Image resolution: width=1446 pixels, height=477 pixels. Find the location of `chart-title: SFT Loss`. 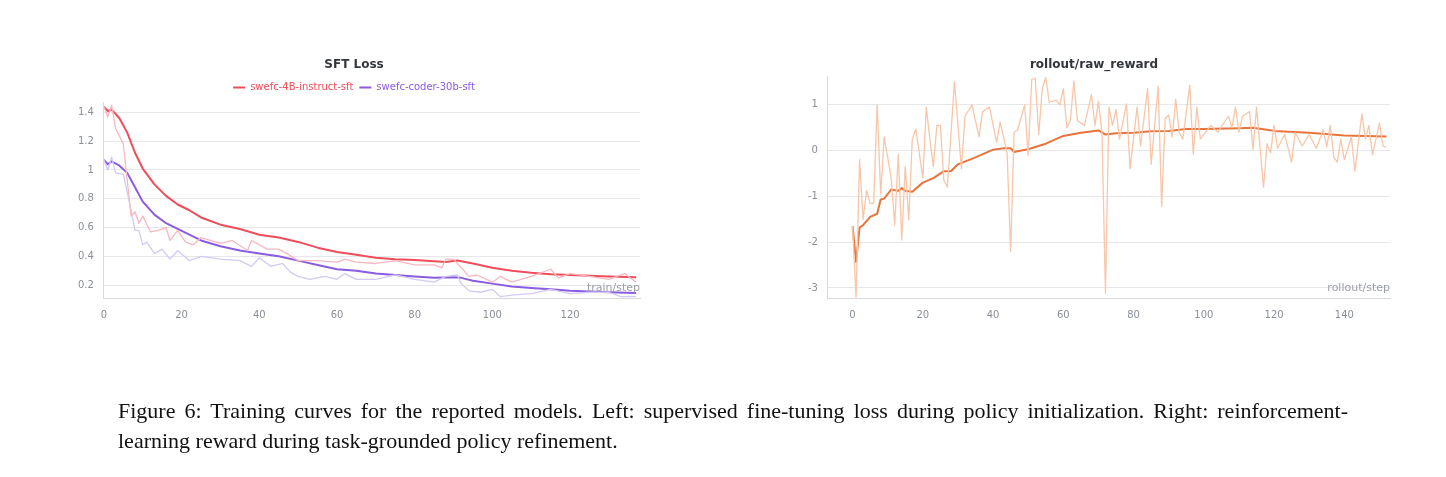

chart-title: SFT Loss is located at coordinates (354, 64).